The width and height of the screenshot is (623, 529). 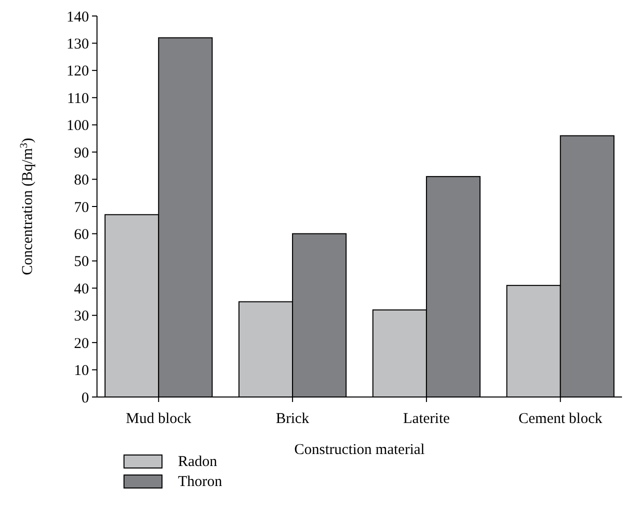 What do you see at coordinates (81, 344) in the screenshot?
I see `y-tick-label: 20` at bounding box center [81, 344].